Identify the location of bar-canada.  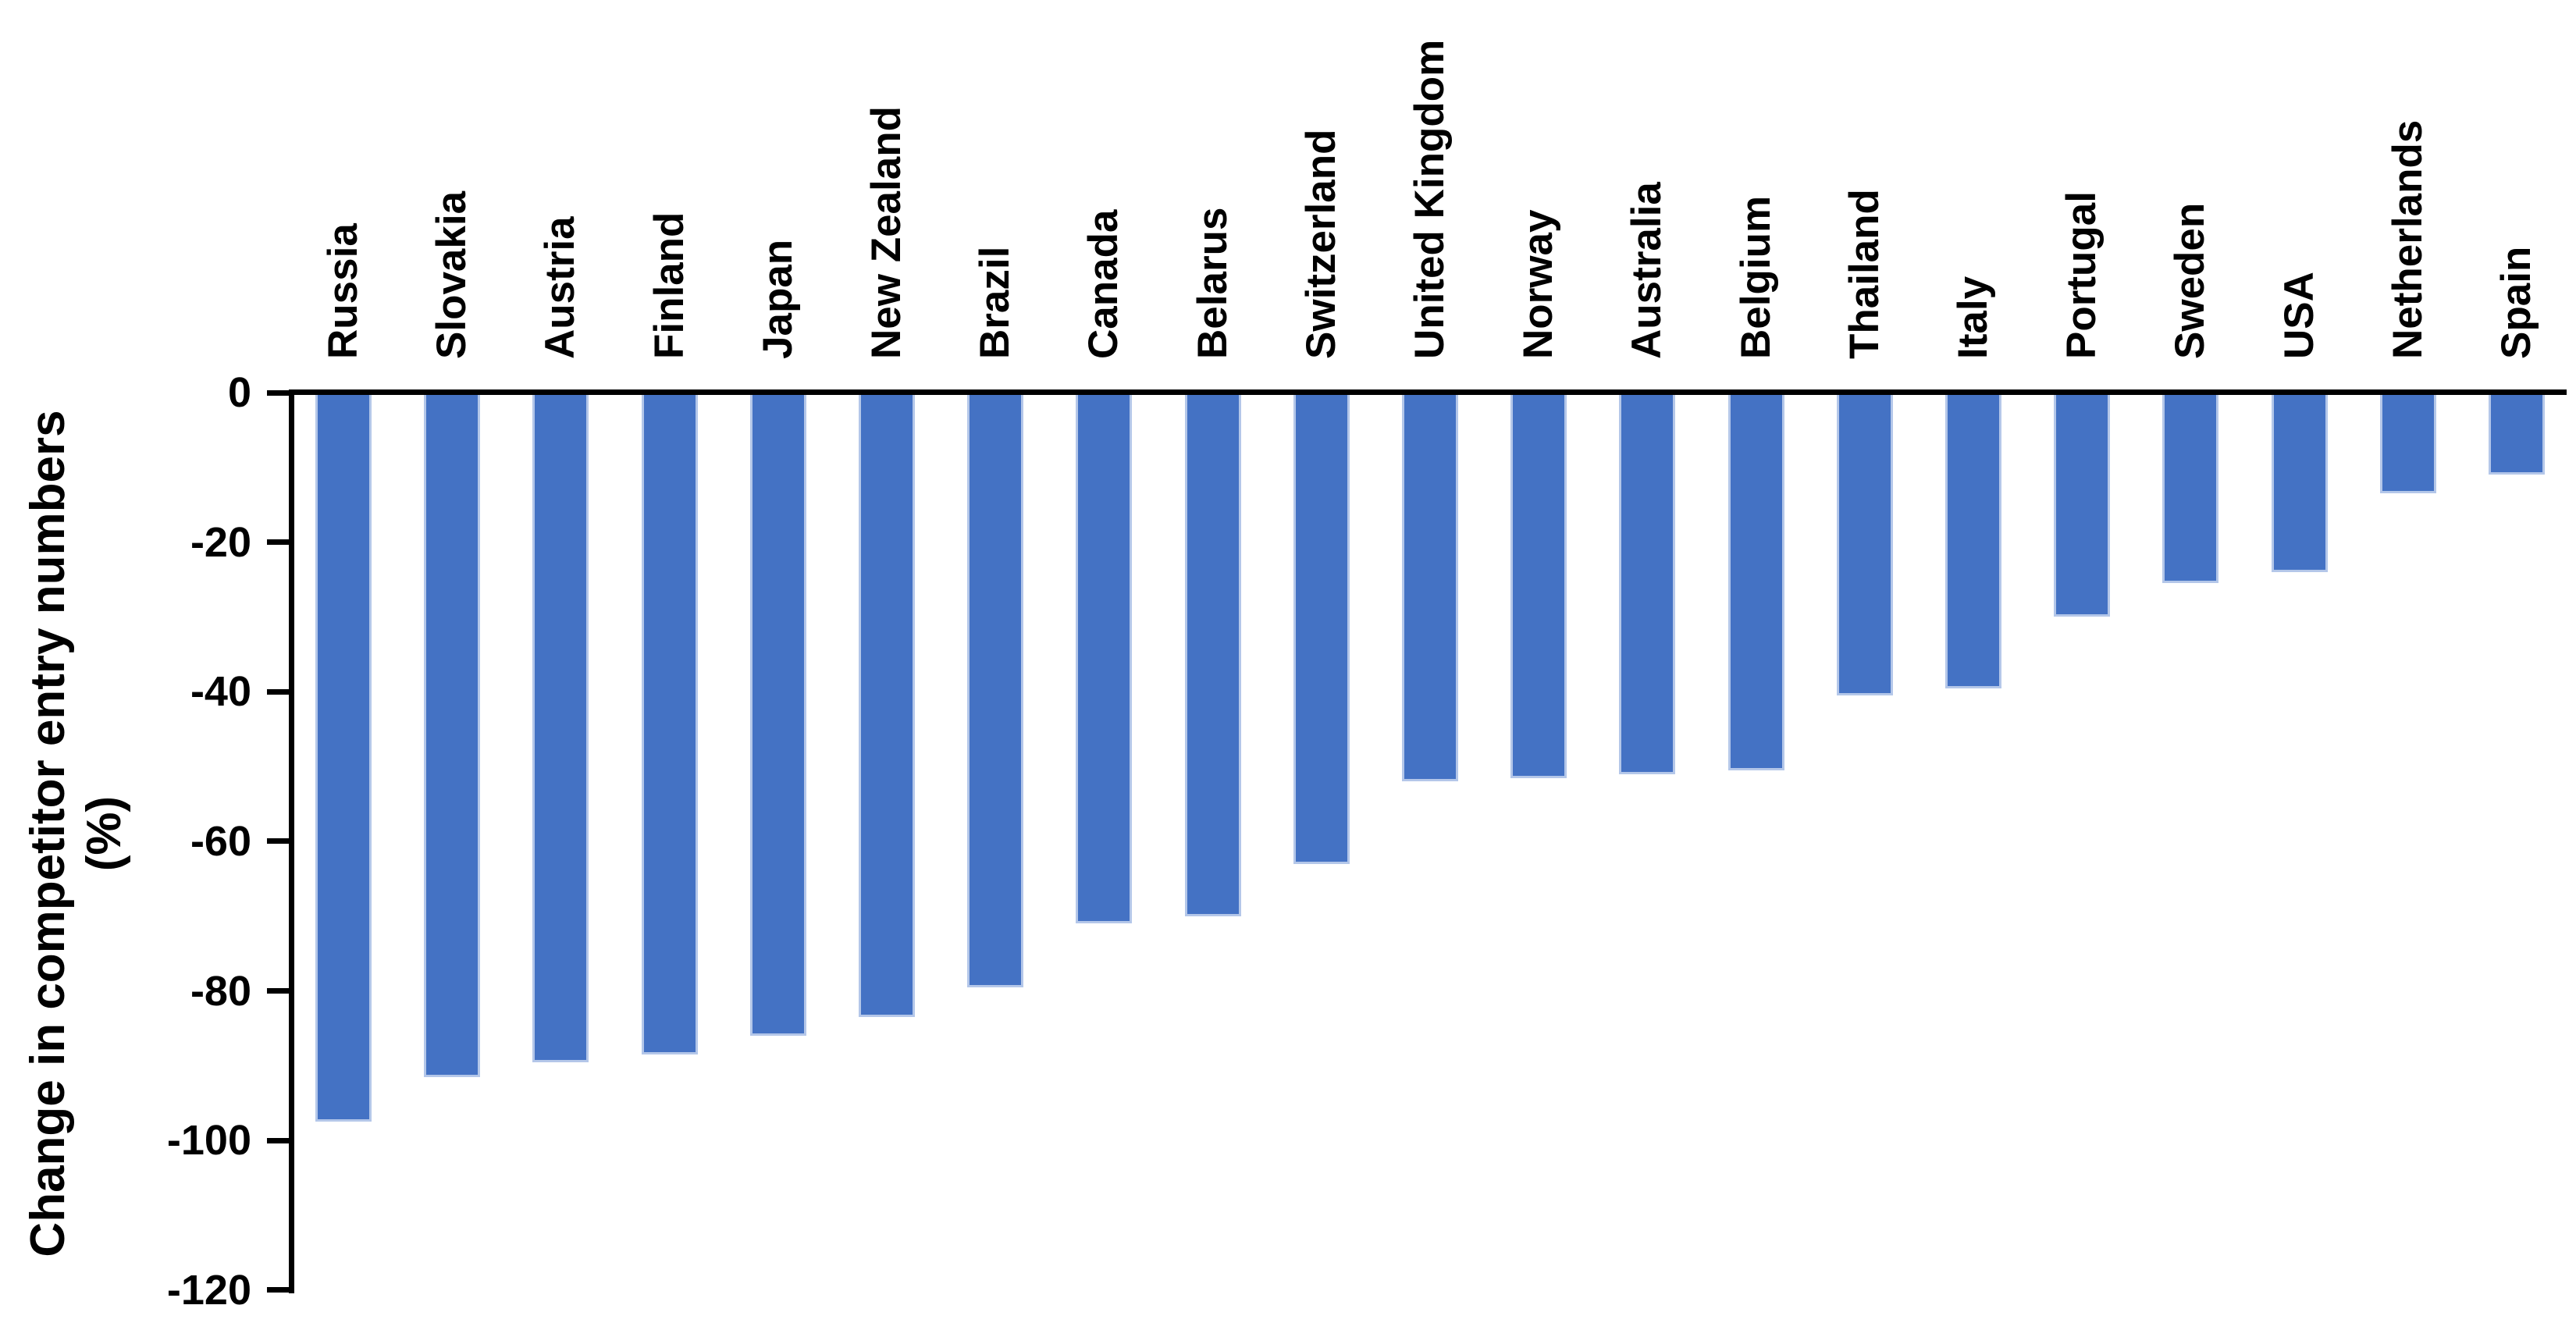
(1104, 659).